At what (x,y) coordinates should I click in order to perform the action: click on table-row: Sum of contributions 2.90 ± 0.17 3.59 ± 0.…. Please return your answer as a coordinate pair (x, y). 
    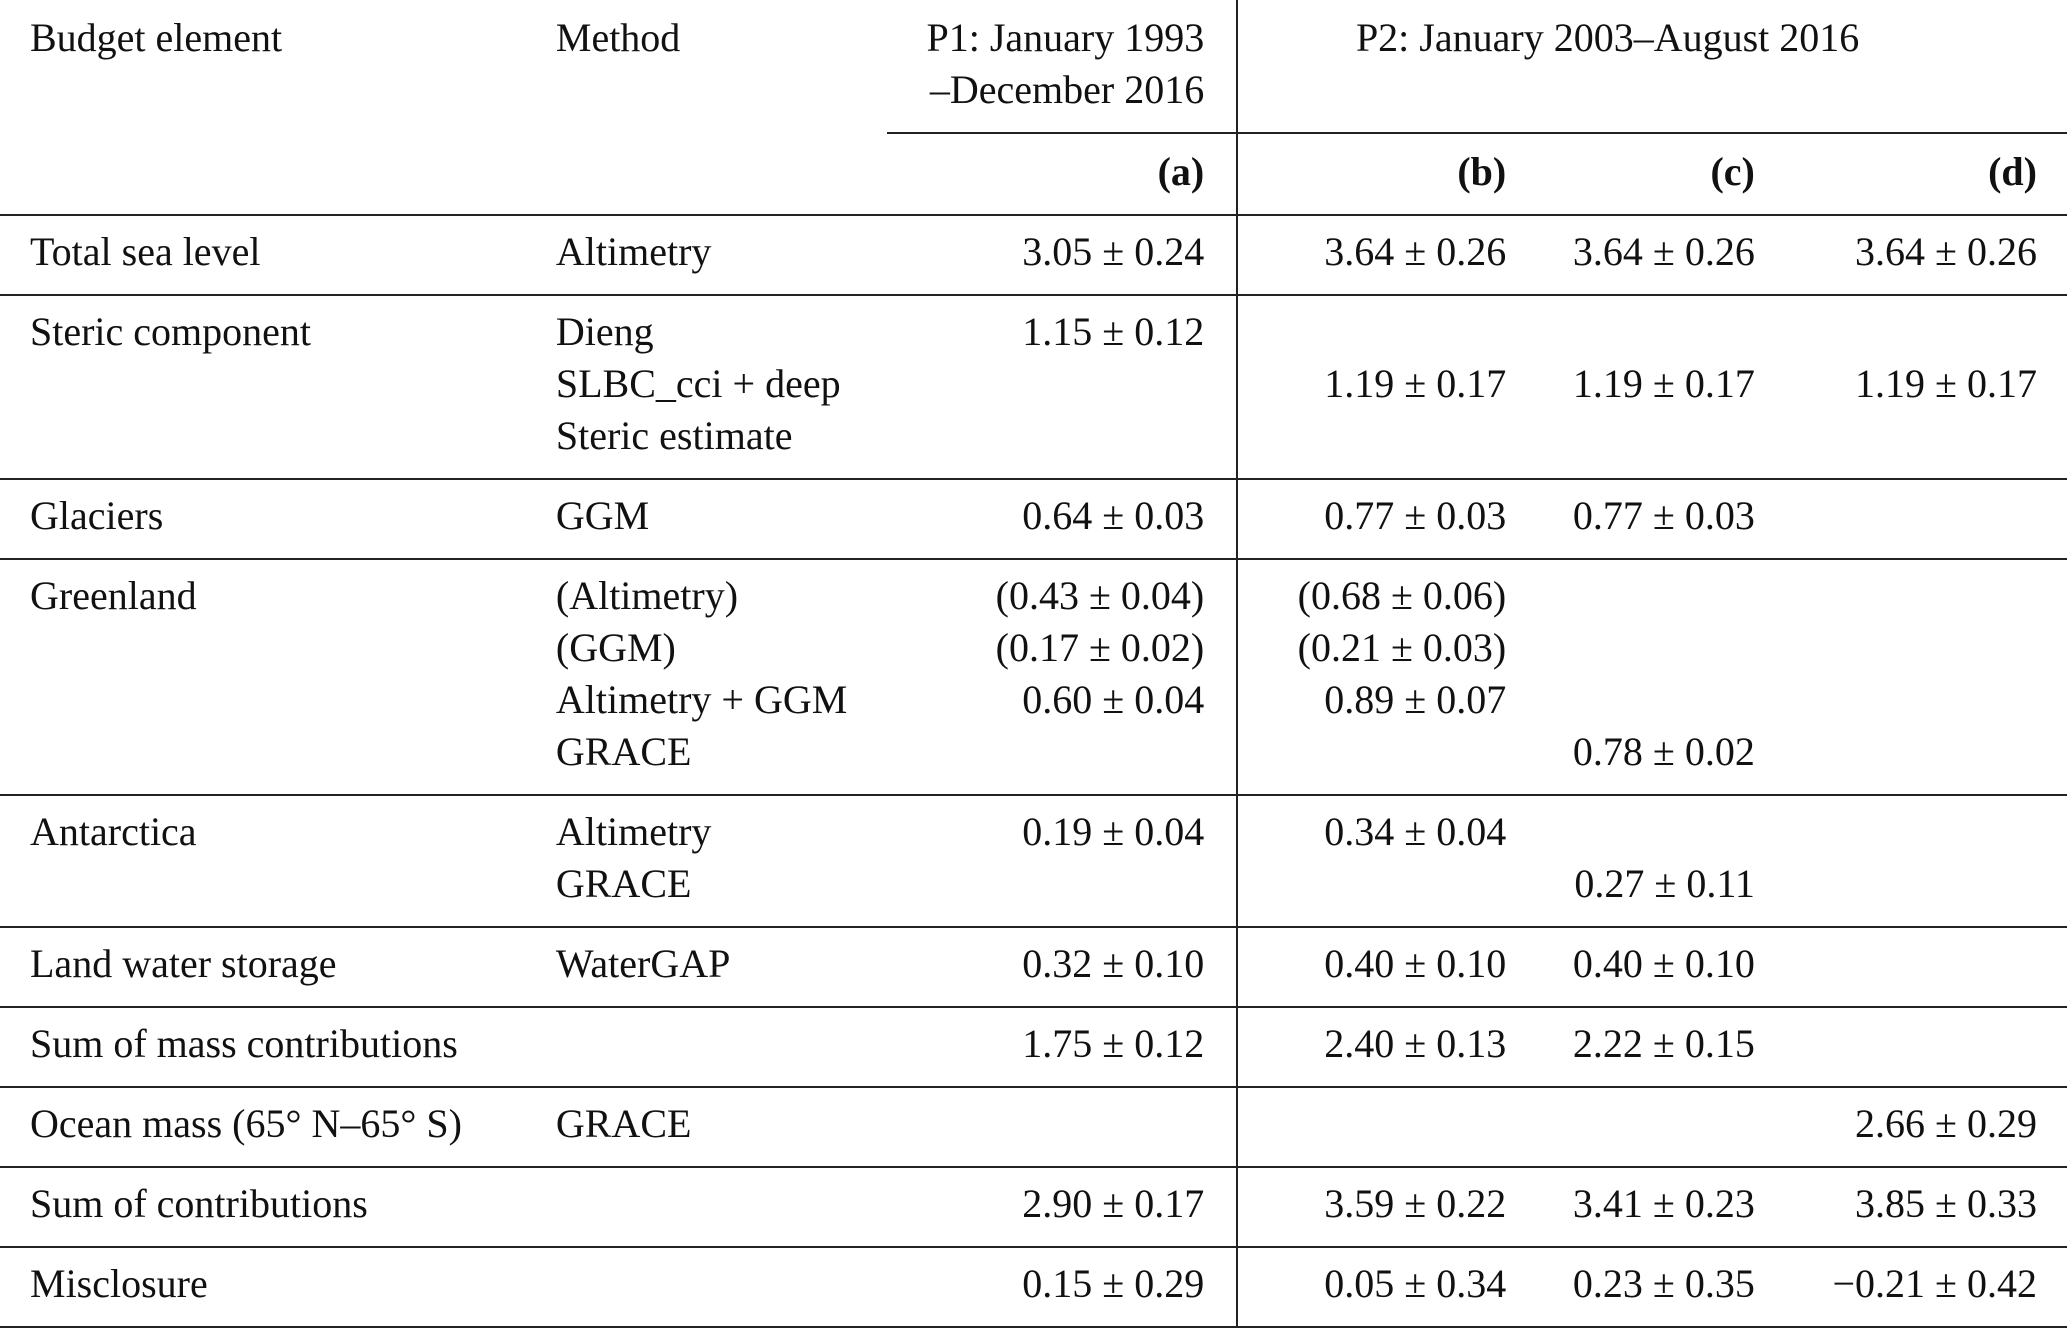
    Looking at the image, I should click on (1033, 1207).